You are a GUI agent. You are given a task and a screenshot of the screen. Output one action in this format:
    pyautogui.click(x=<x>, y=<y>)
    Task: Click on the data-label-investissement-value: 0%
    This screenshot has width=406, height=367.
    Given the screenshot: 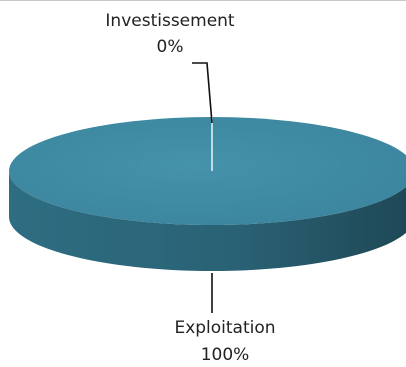 What is the action you would take?
    pyautogui.click(x=170, y=47)
    